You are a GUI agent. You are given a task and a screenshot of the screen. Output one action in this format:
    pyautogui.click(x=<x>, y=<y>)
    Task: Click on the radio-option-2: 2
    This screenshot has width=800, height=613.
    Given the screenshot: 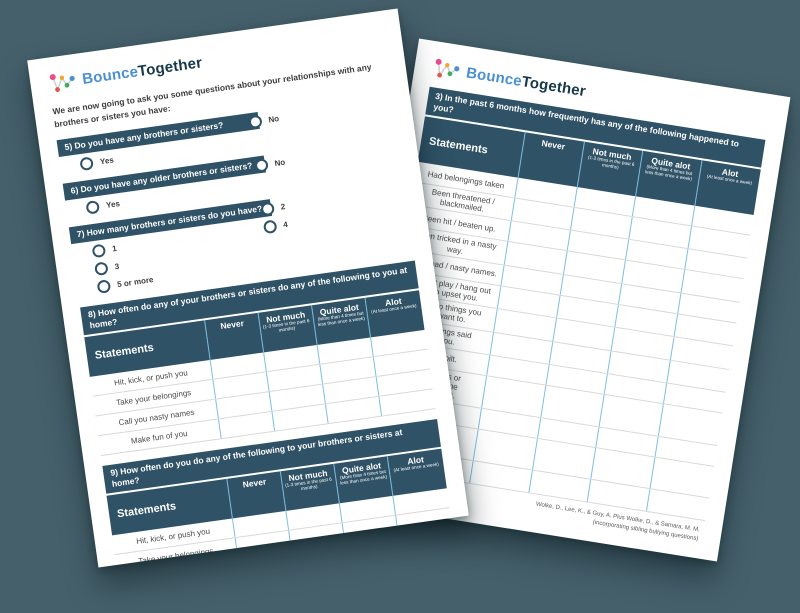 What is the action you would take?
    pyautogui.click(x=272, y=208)
    